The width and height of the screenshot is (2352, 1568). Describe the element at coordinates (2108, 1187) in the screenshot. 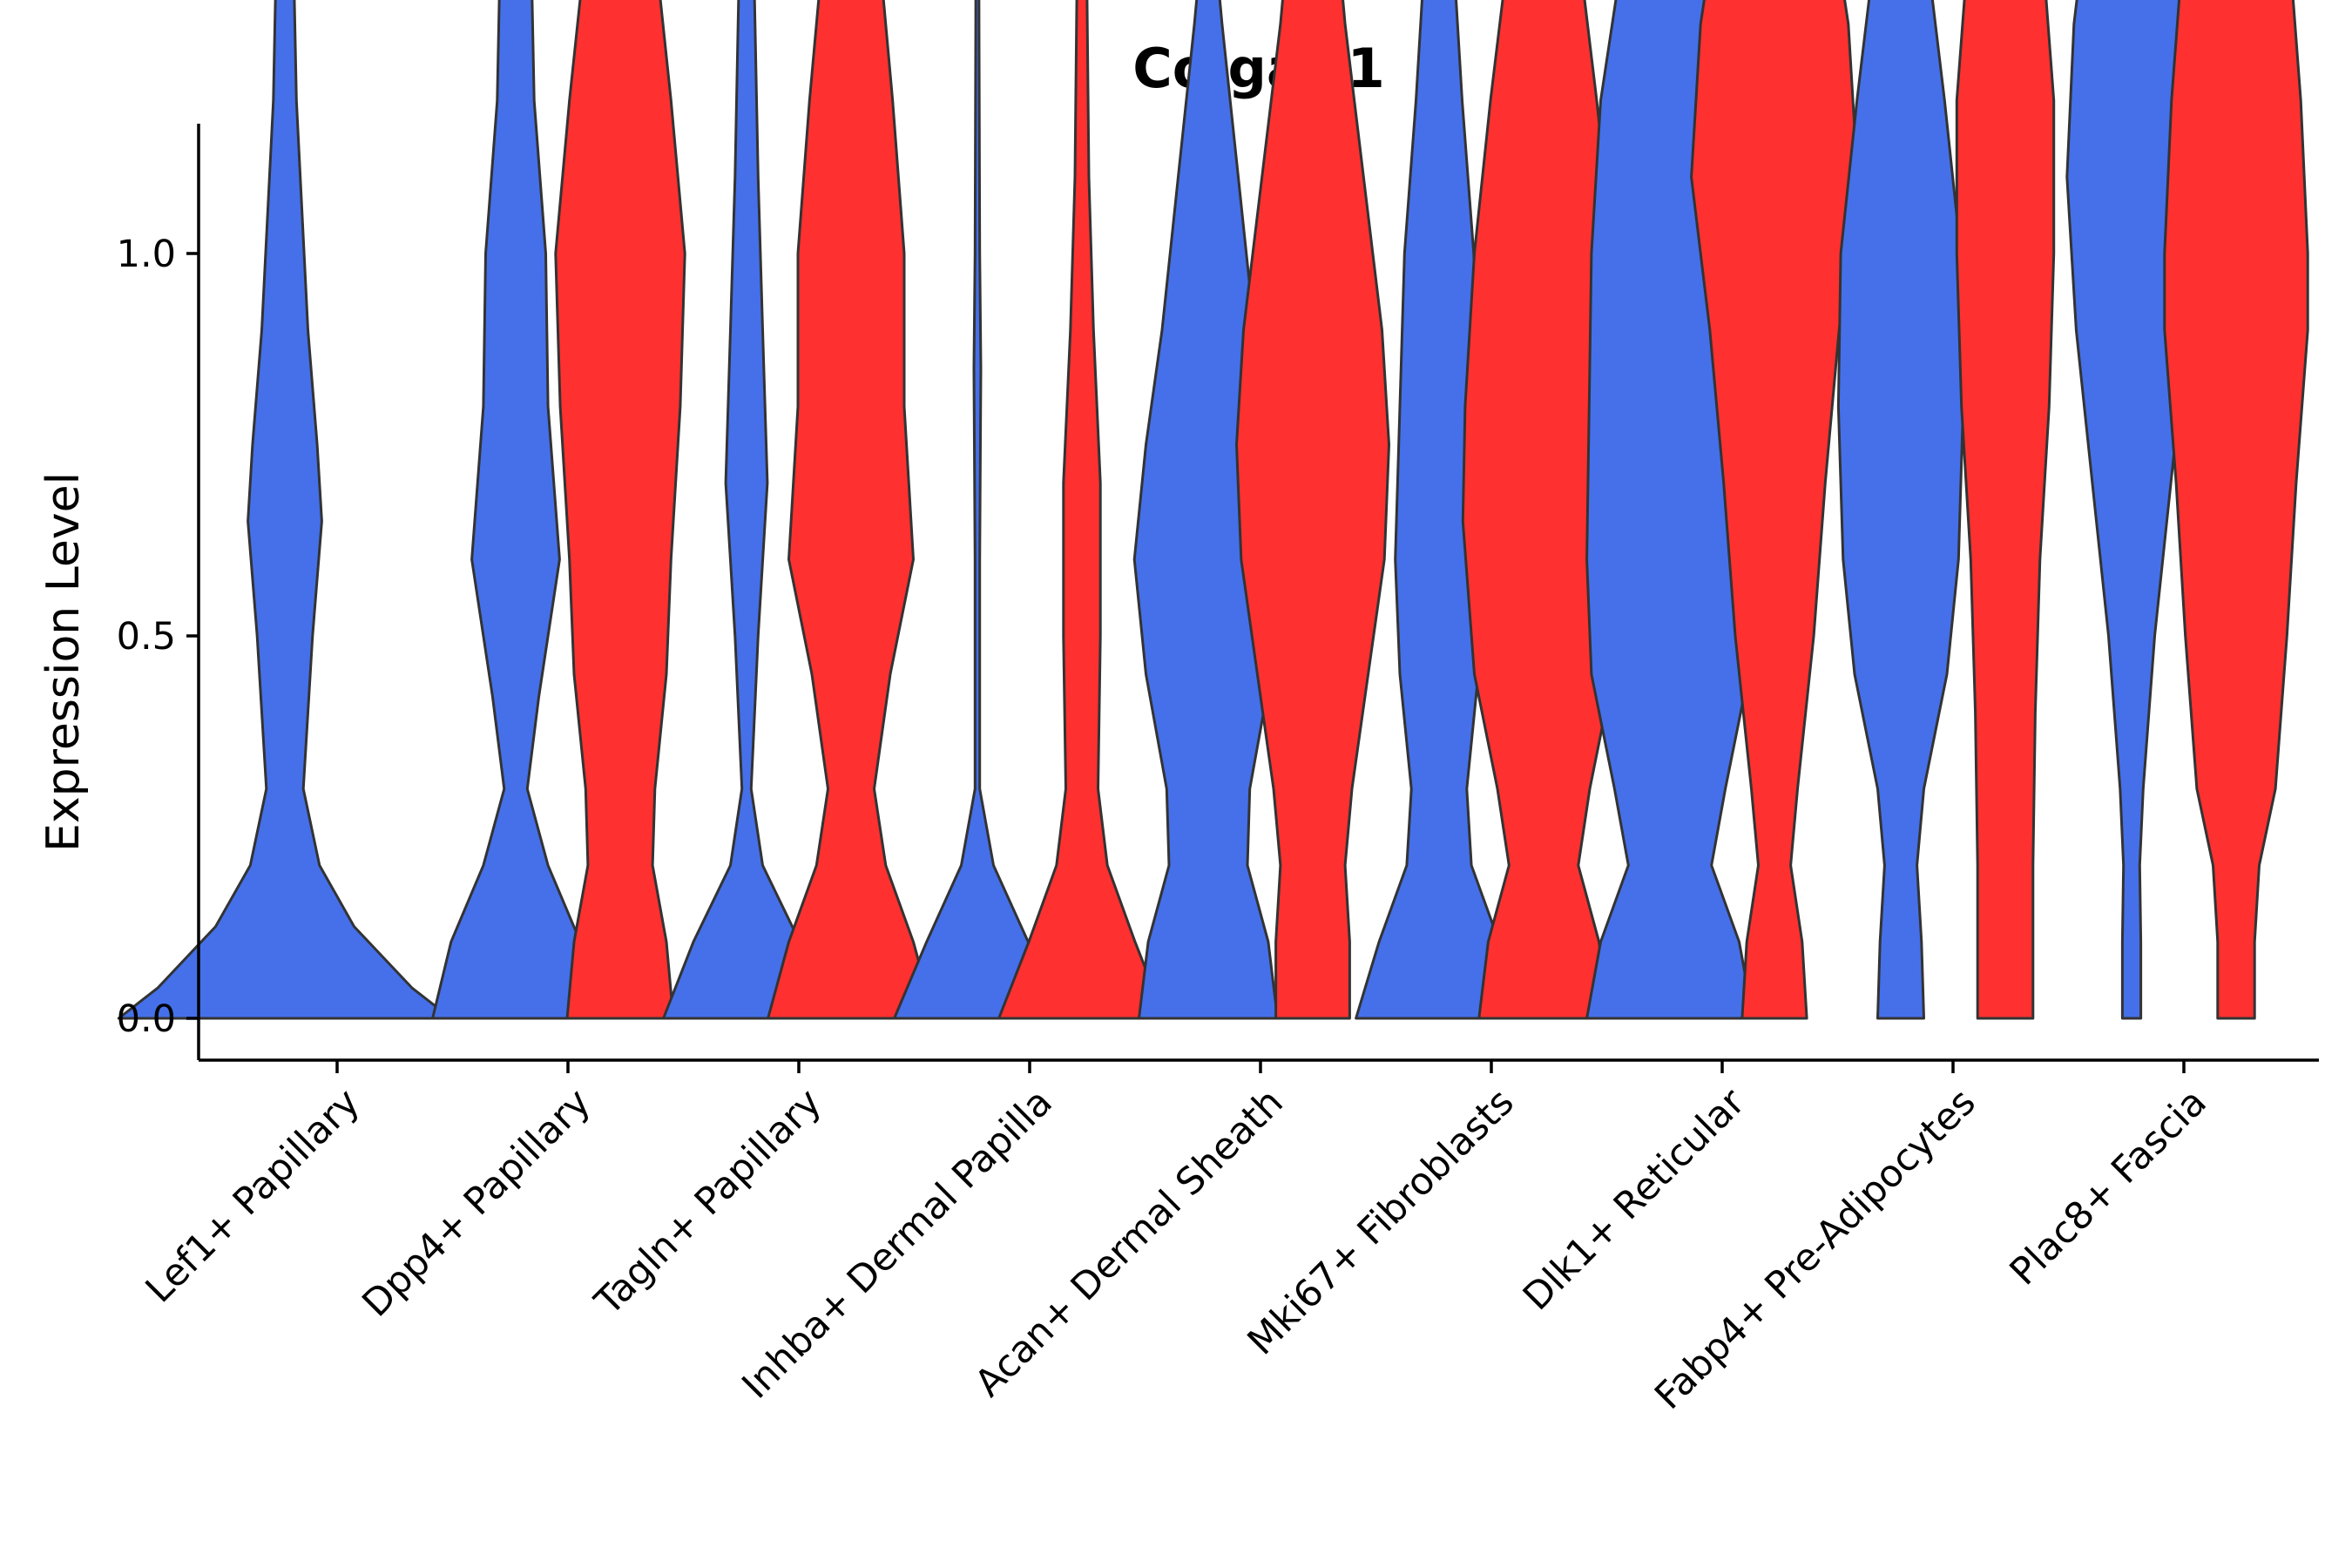

I see `x-tick-label: Plac8+ Fascia` at that location.